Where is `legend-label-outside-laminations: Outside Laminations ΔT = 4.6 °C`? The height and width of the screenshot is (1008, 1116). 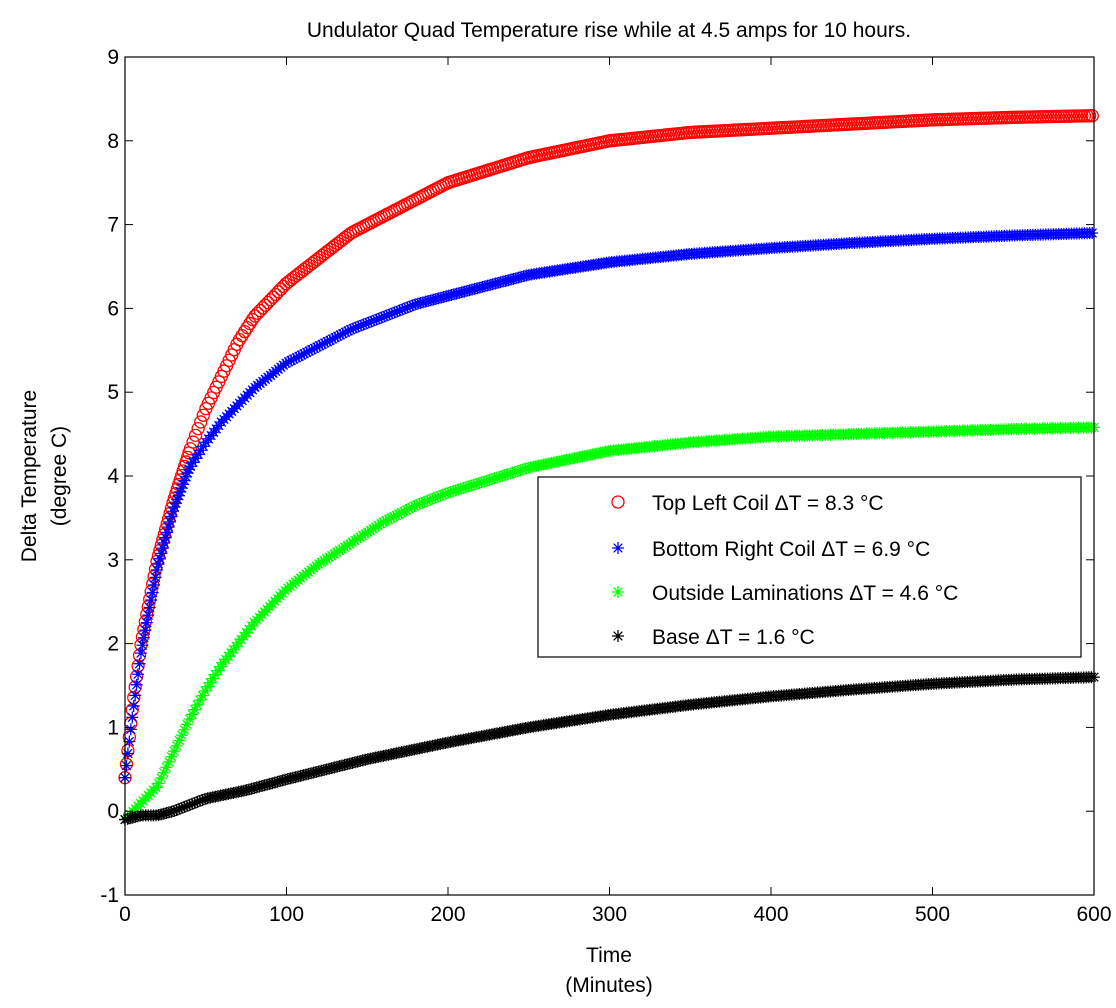
legend-label-outside-laminations: Outside Laminations ΔT = 4.6 °C is located at coordinates (805, 593).